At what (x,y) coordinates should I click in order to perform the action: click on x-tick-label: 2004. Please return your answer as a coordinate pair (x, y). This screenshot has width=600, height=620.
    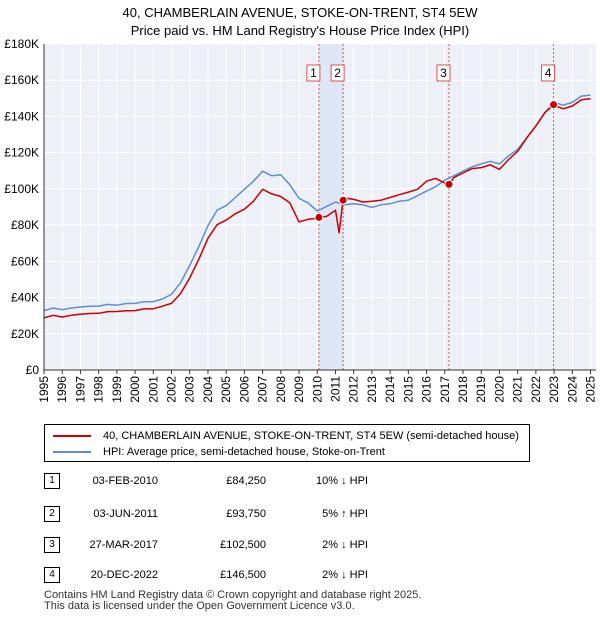
    Looking at the image, I should click on (208, 389).